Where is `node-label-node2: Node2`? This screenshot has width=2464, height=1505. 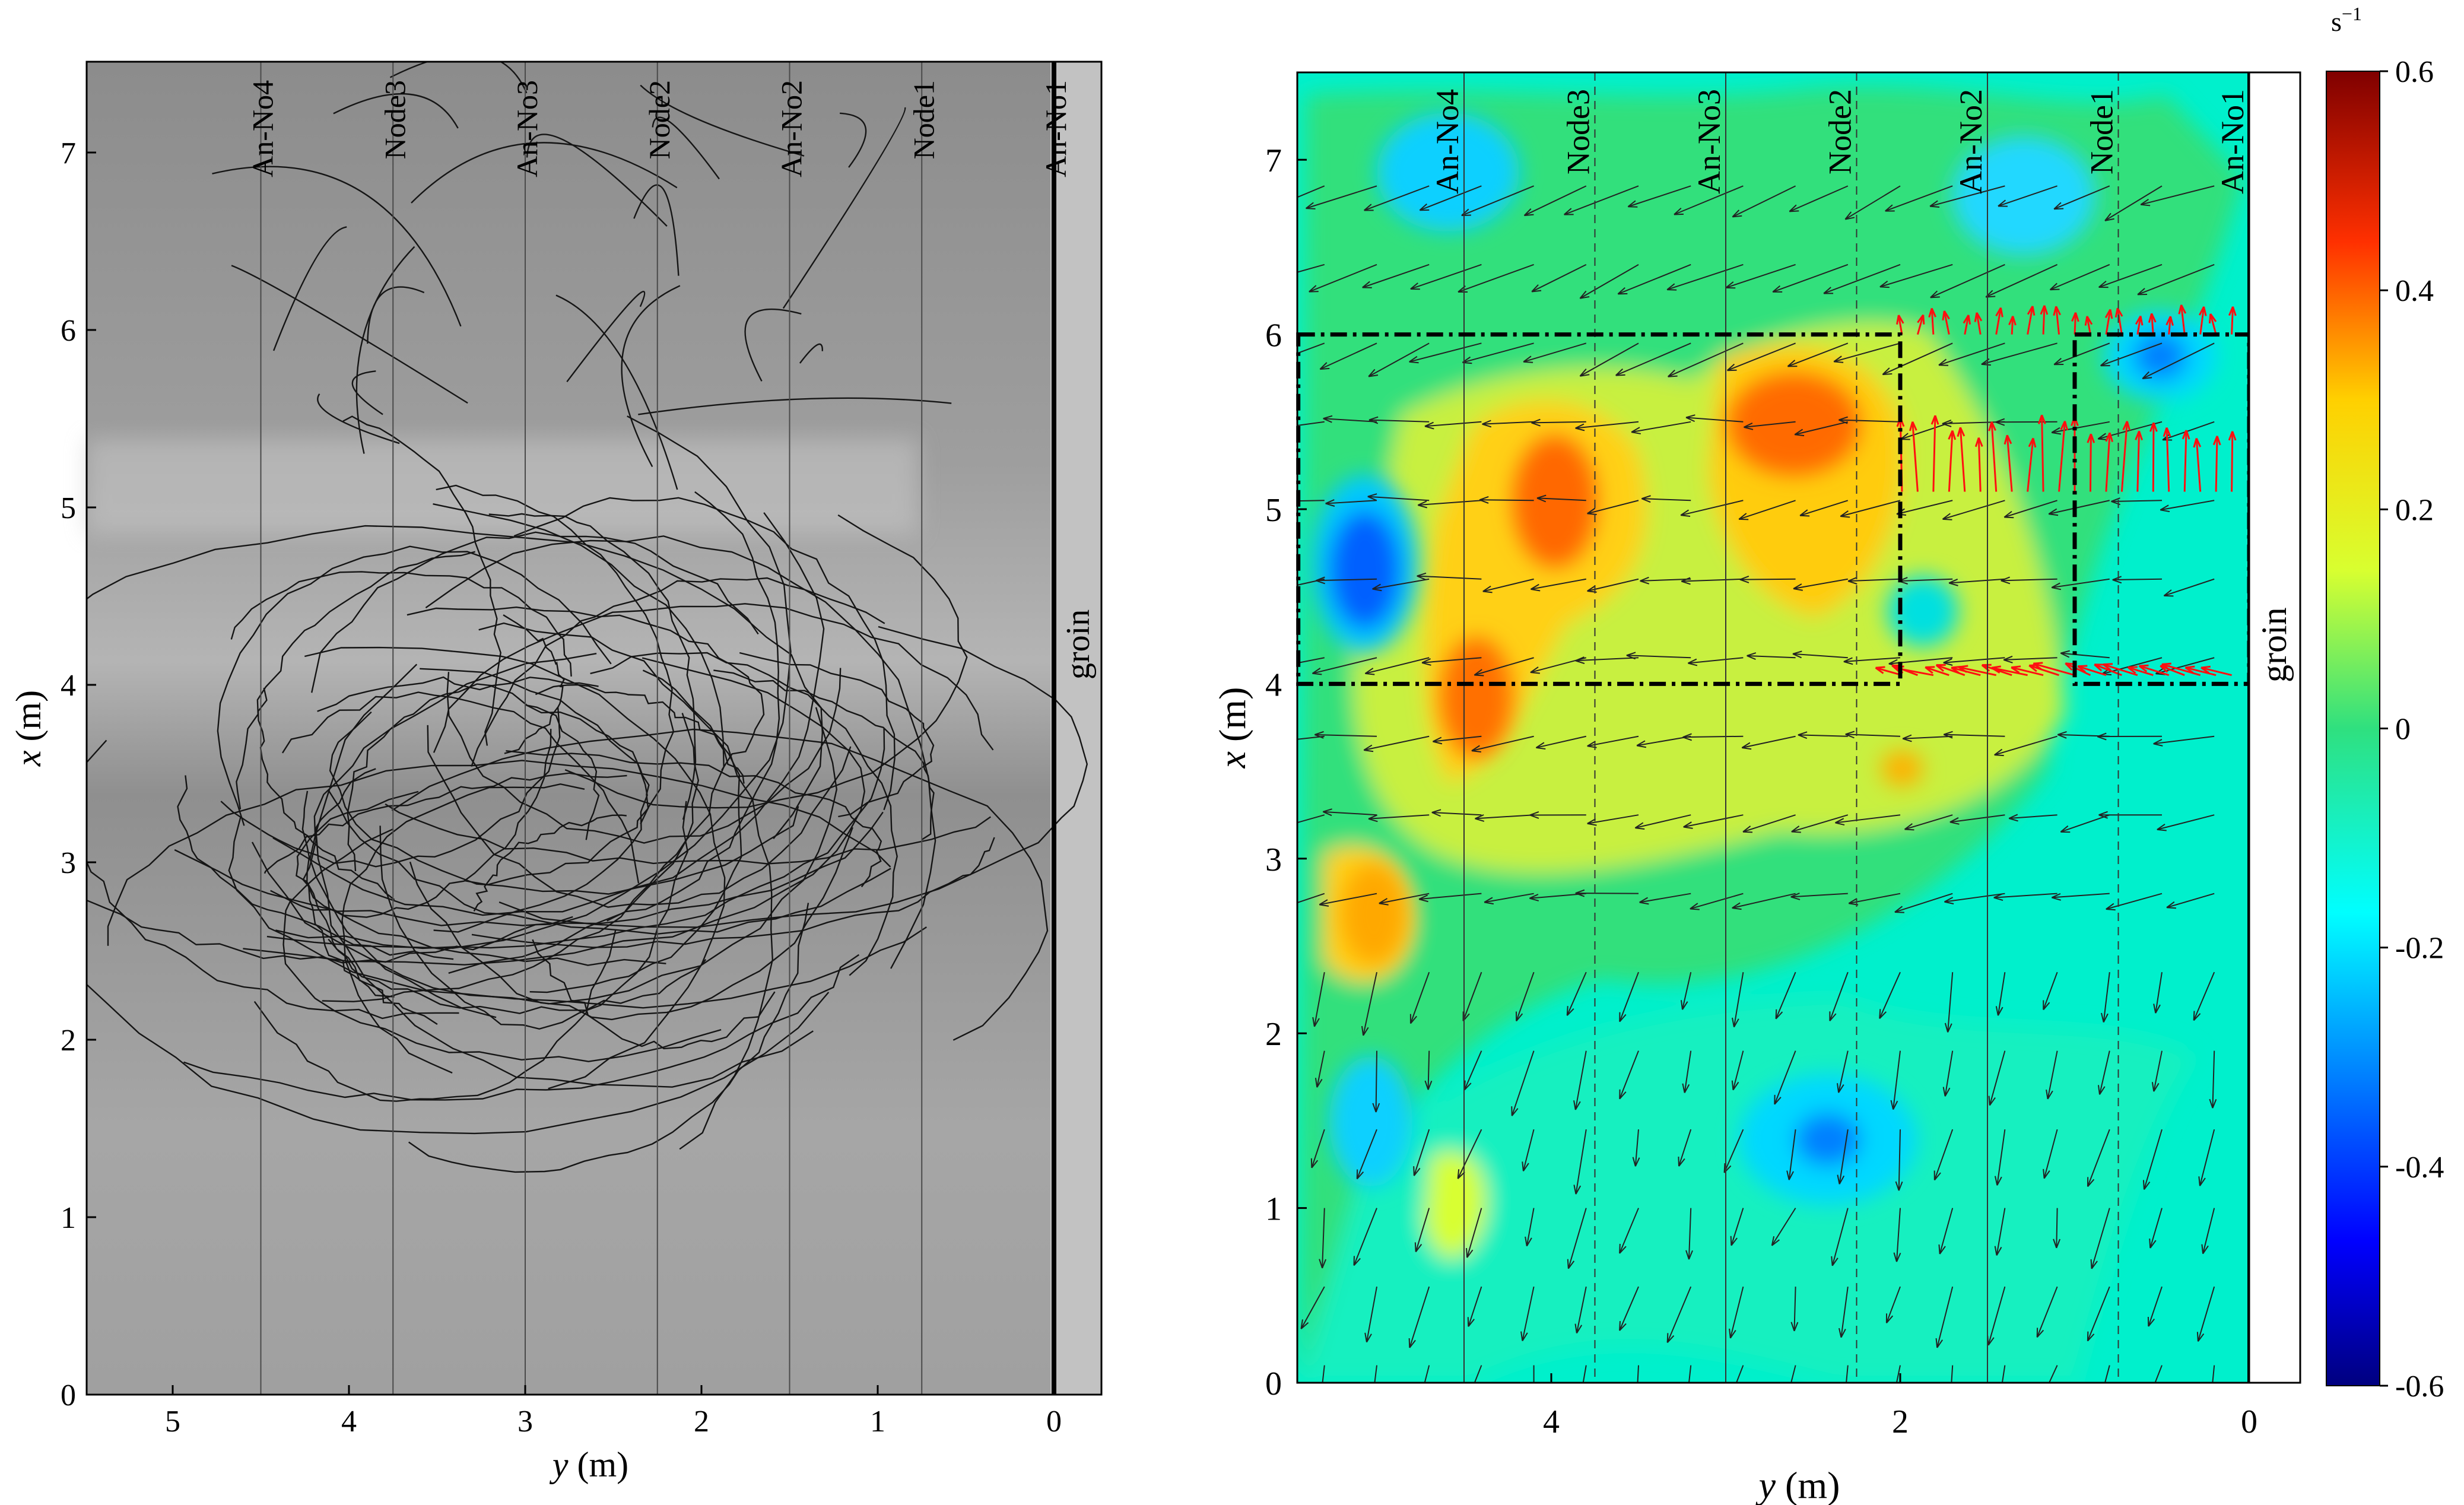 node-label-node2: Node2 is located at coordinates (659, 119).